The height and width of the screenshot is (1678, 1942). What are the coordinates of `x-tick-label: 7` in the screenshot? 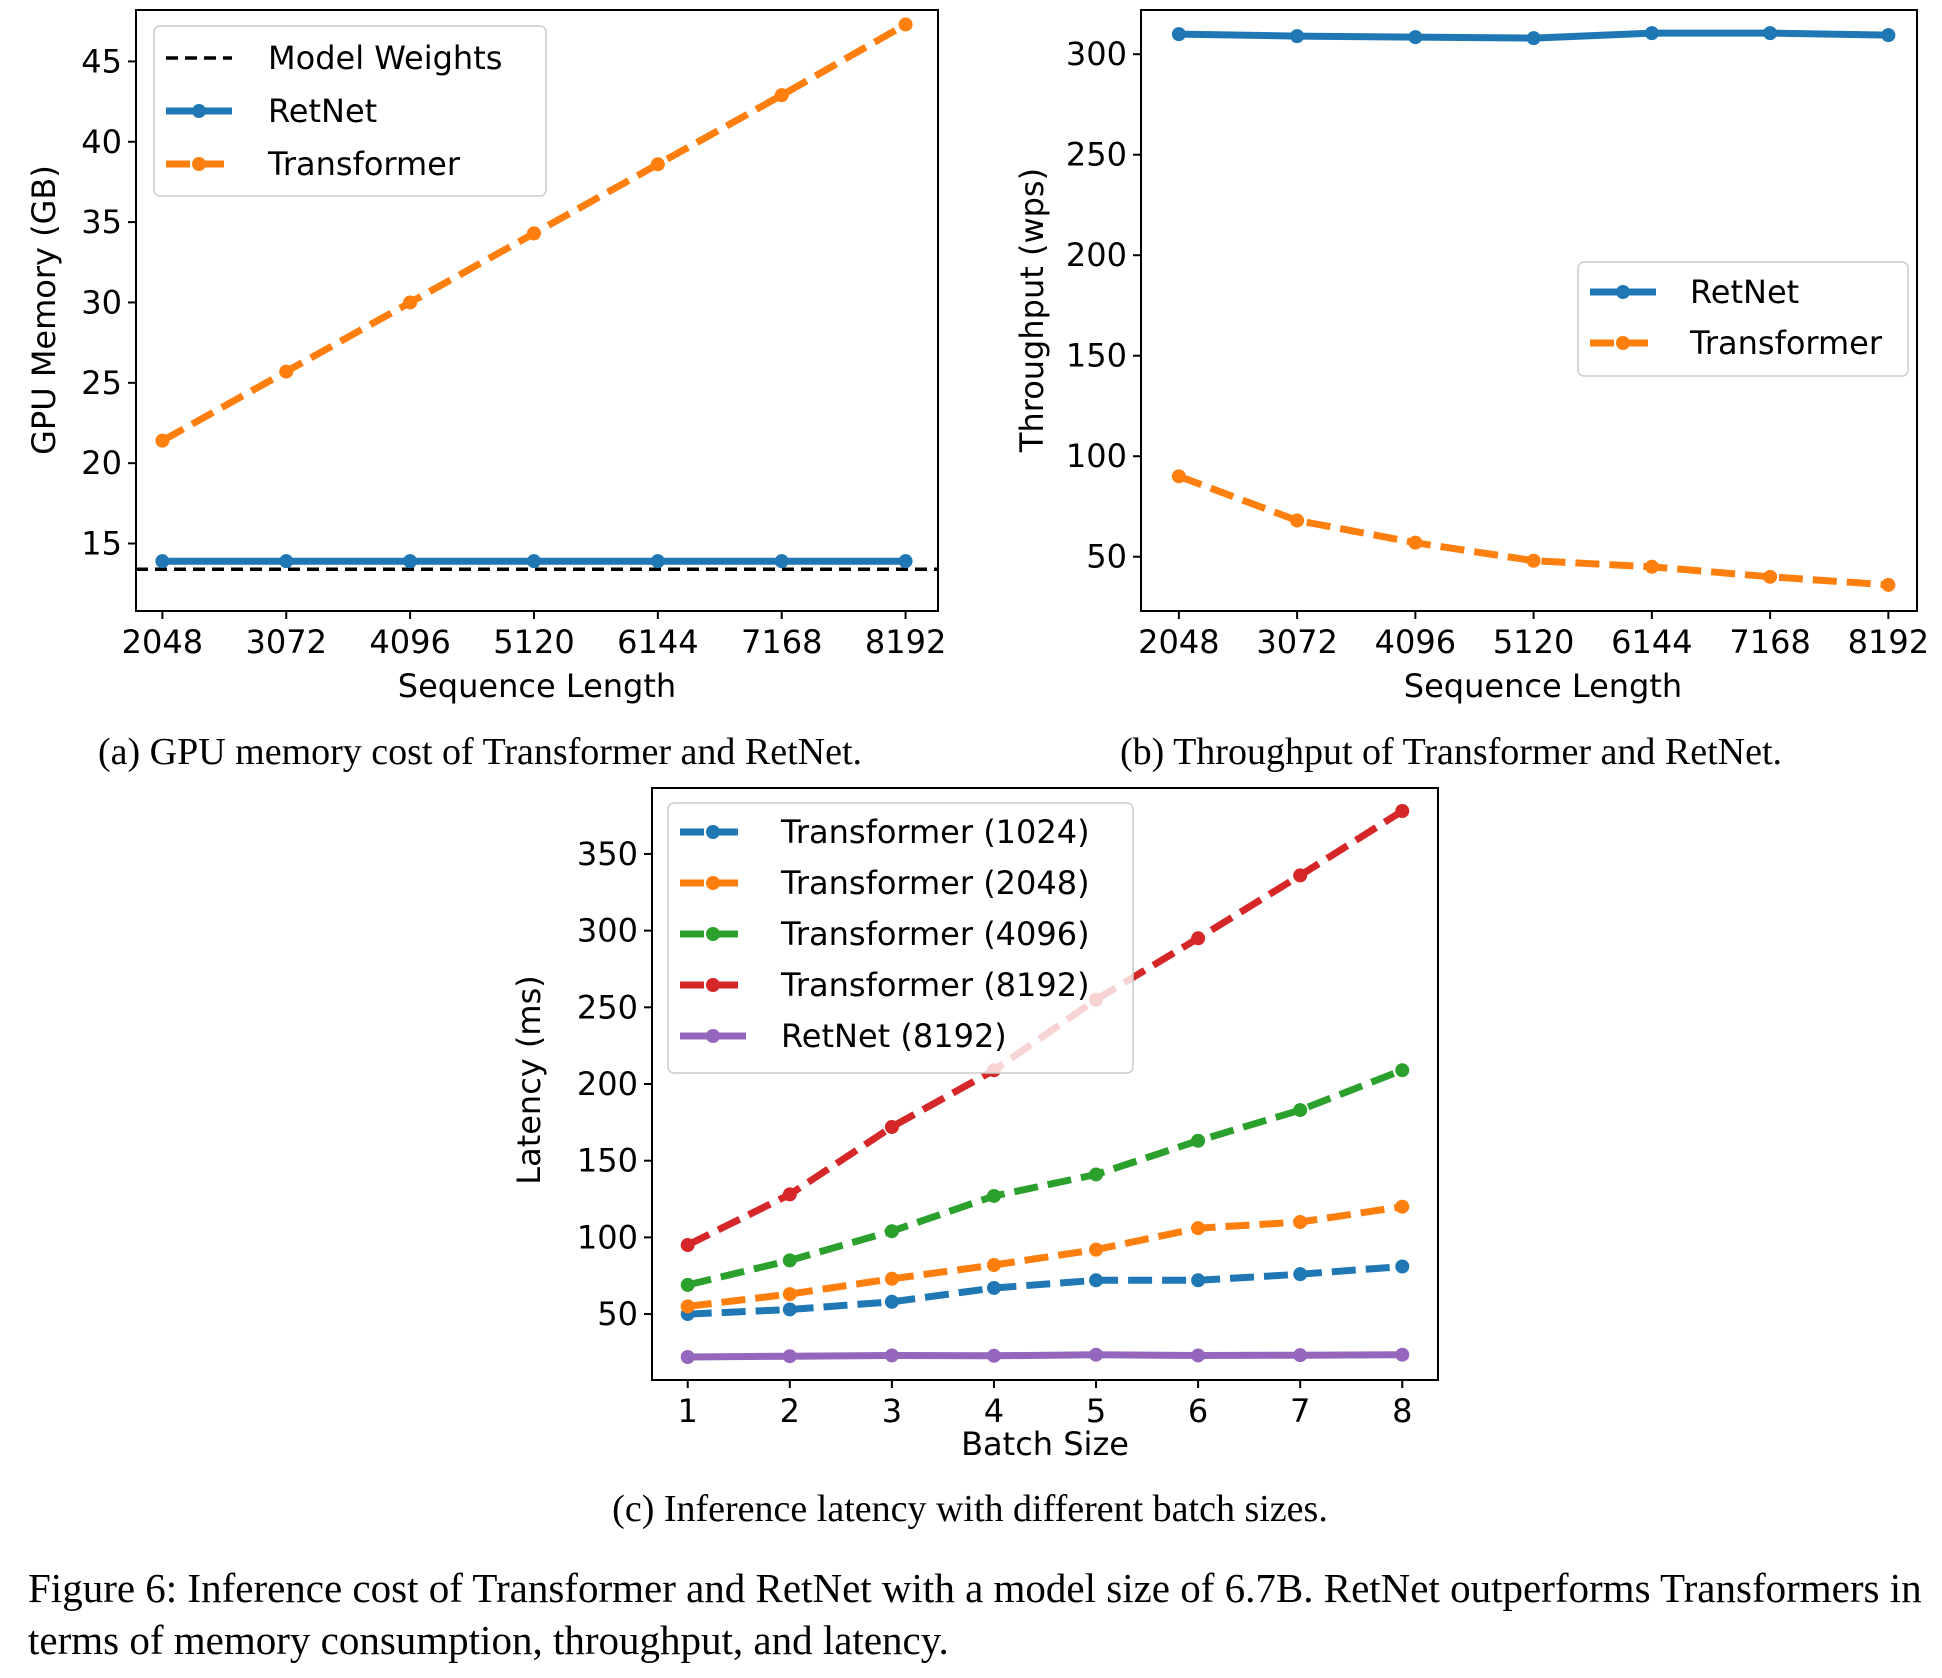 It's located at (1300, 1411).